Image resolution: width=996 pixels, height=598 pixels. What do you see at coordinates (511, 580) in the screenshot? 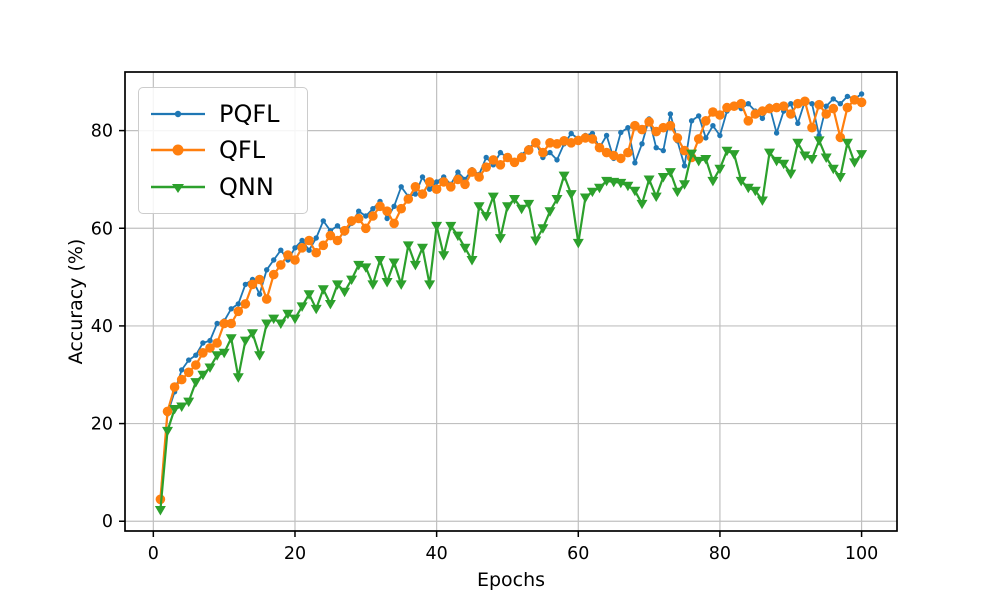
I see `x-axis-label: Epochs` at bounding box center [511, 580].